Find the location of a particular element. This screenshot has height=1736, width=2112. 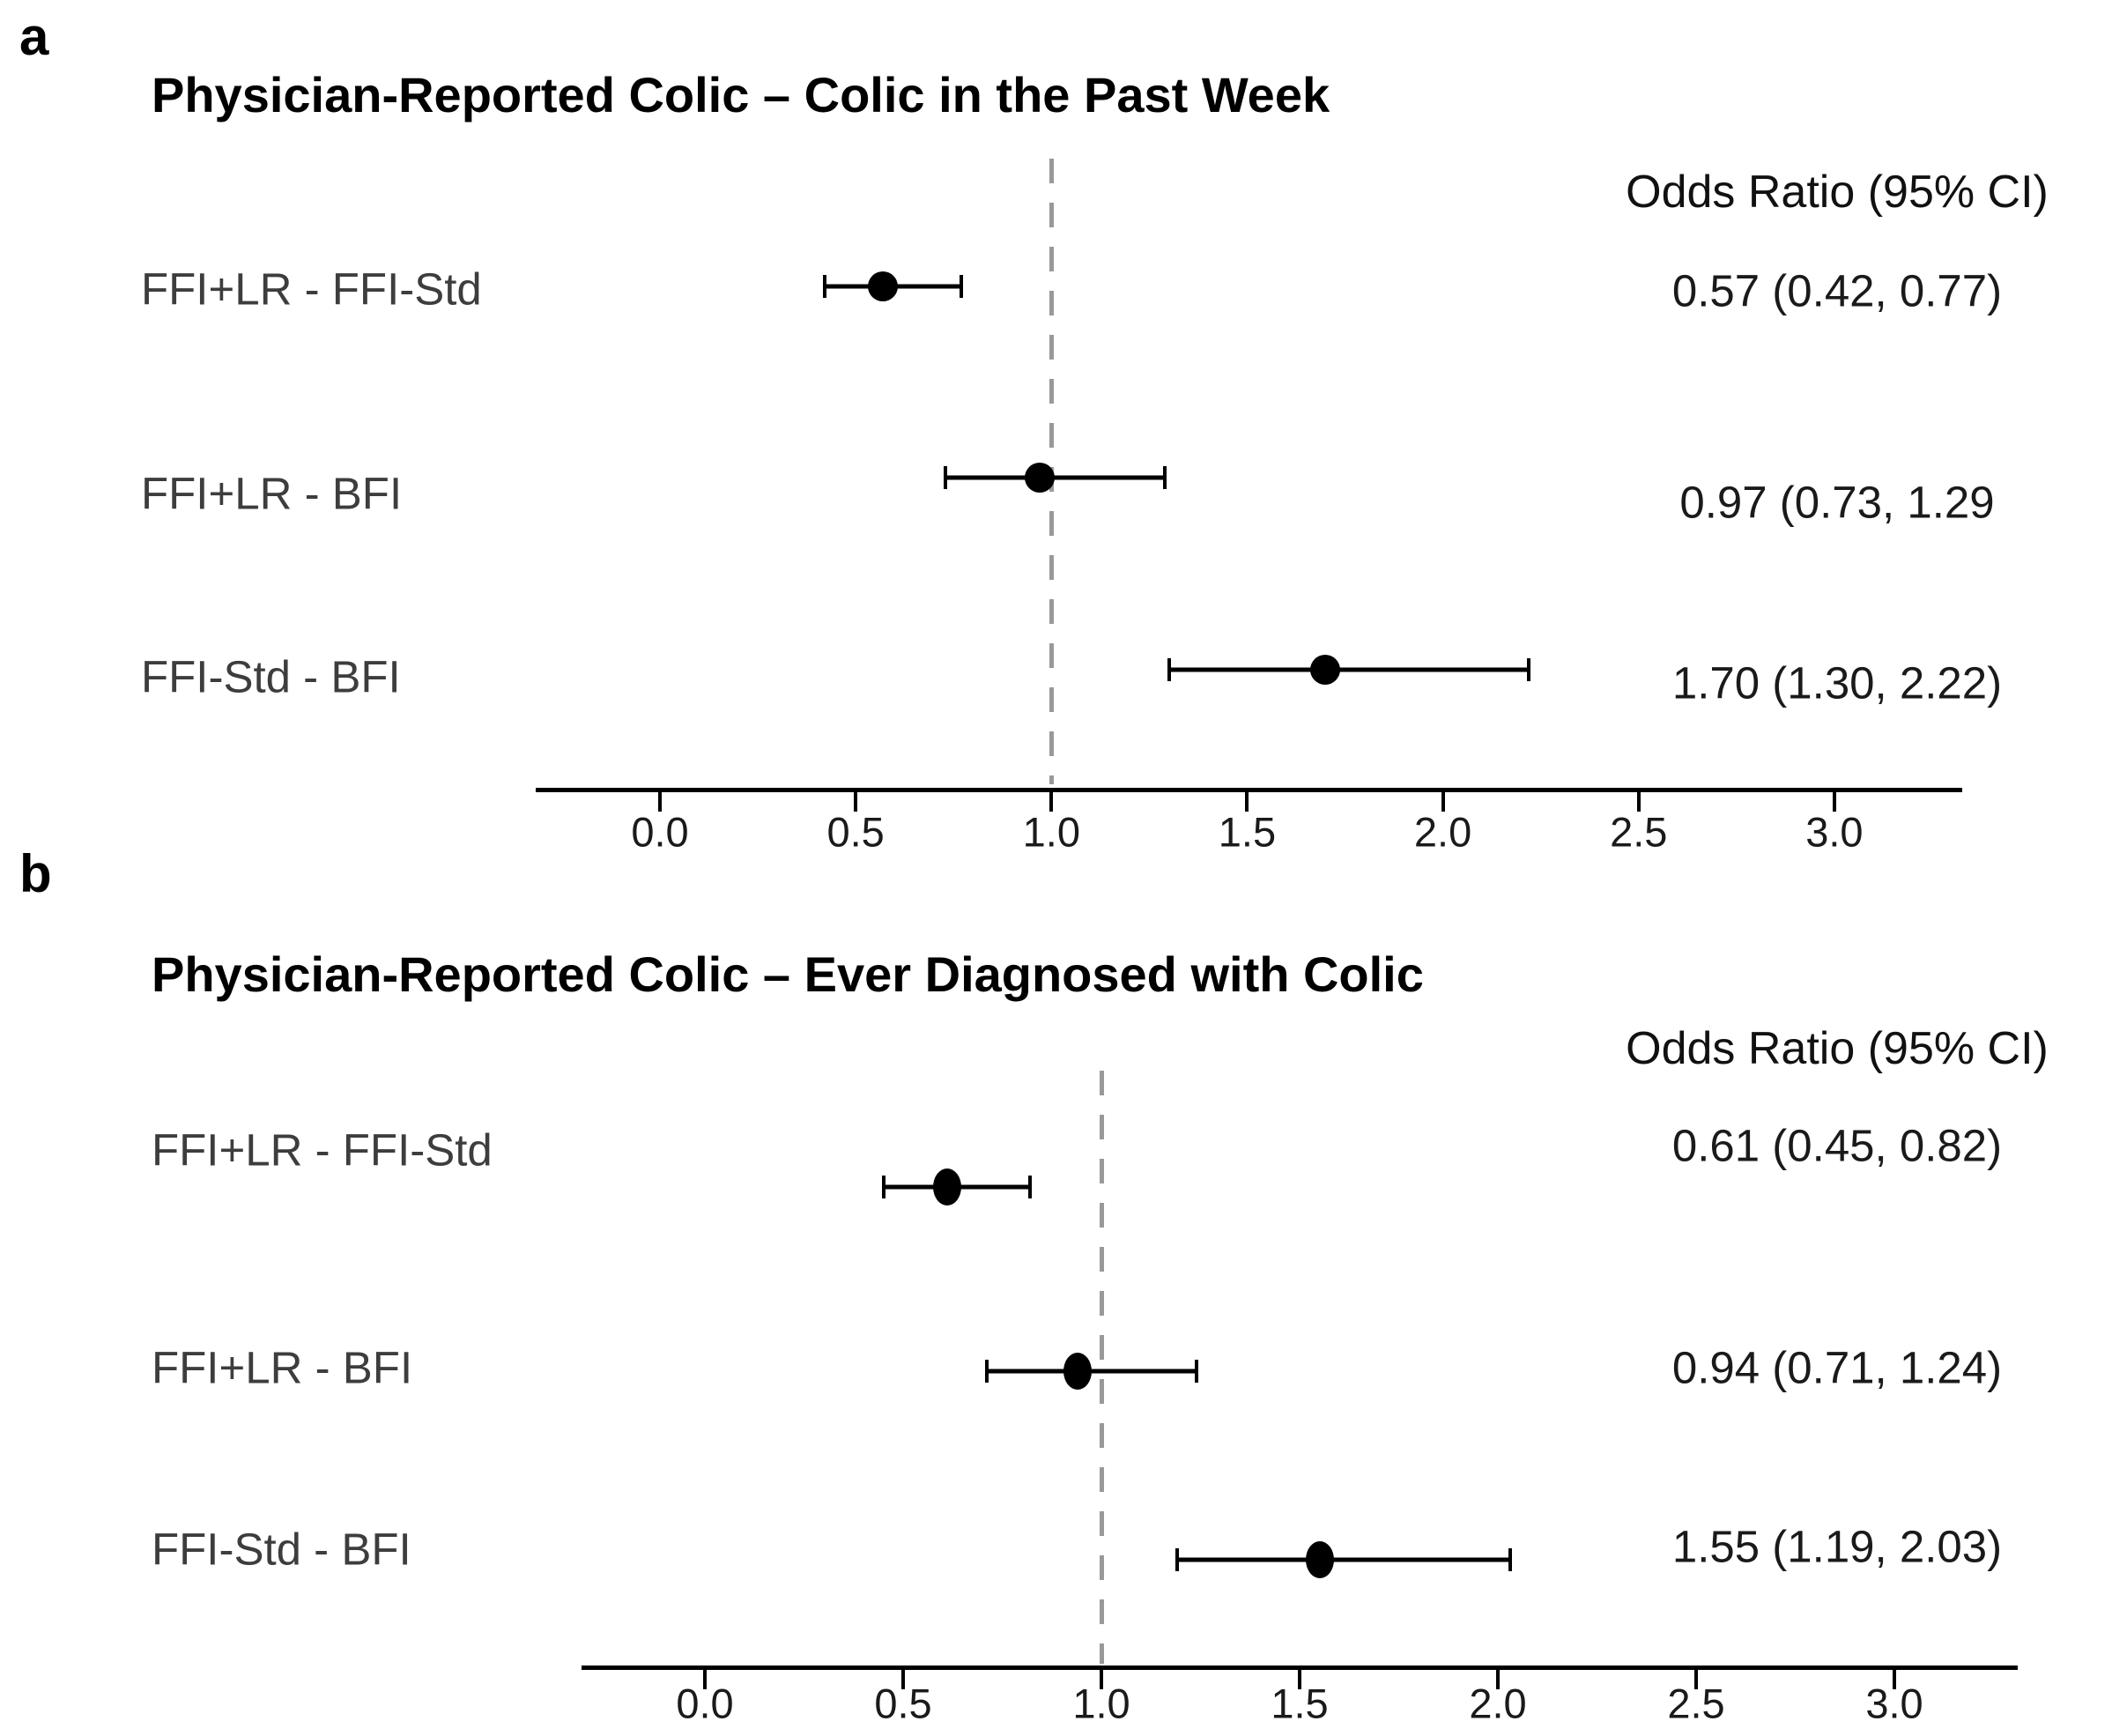

panel-b-or-header: Odds Ratio (95% CI) is located at coordinates (1837, 1048).